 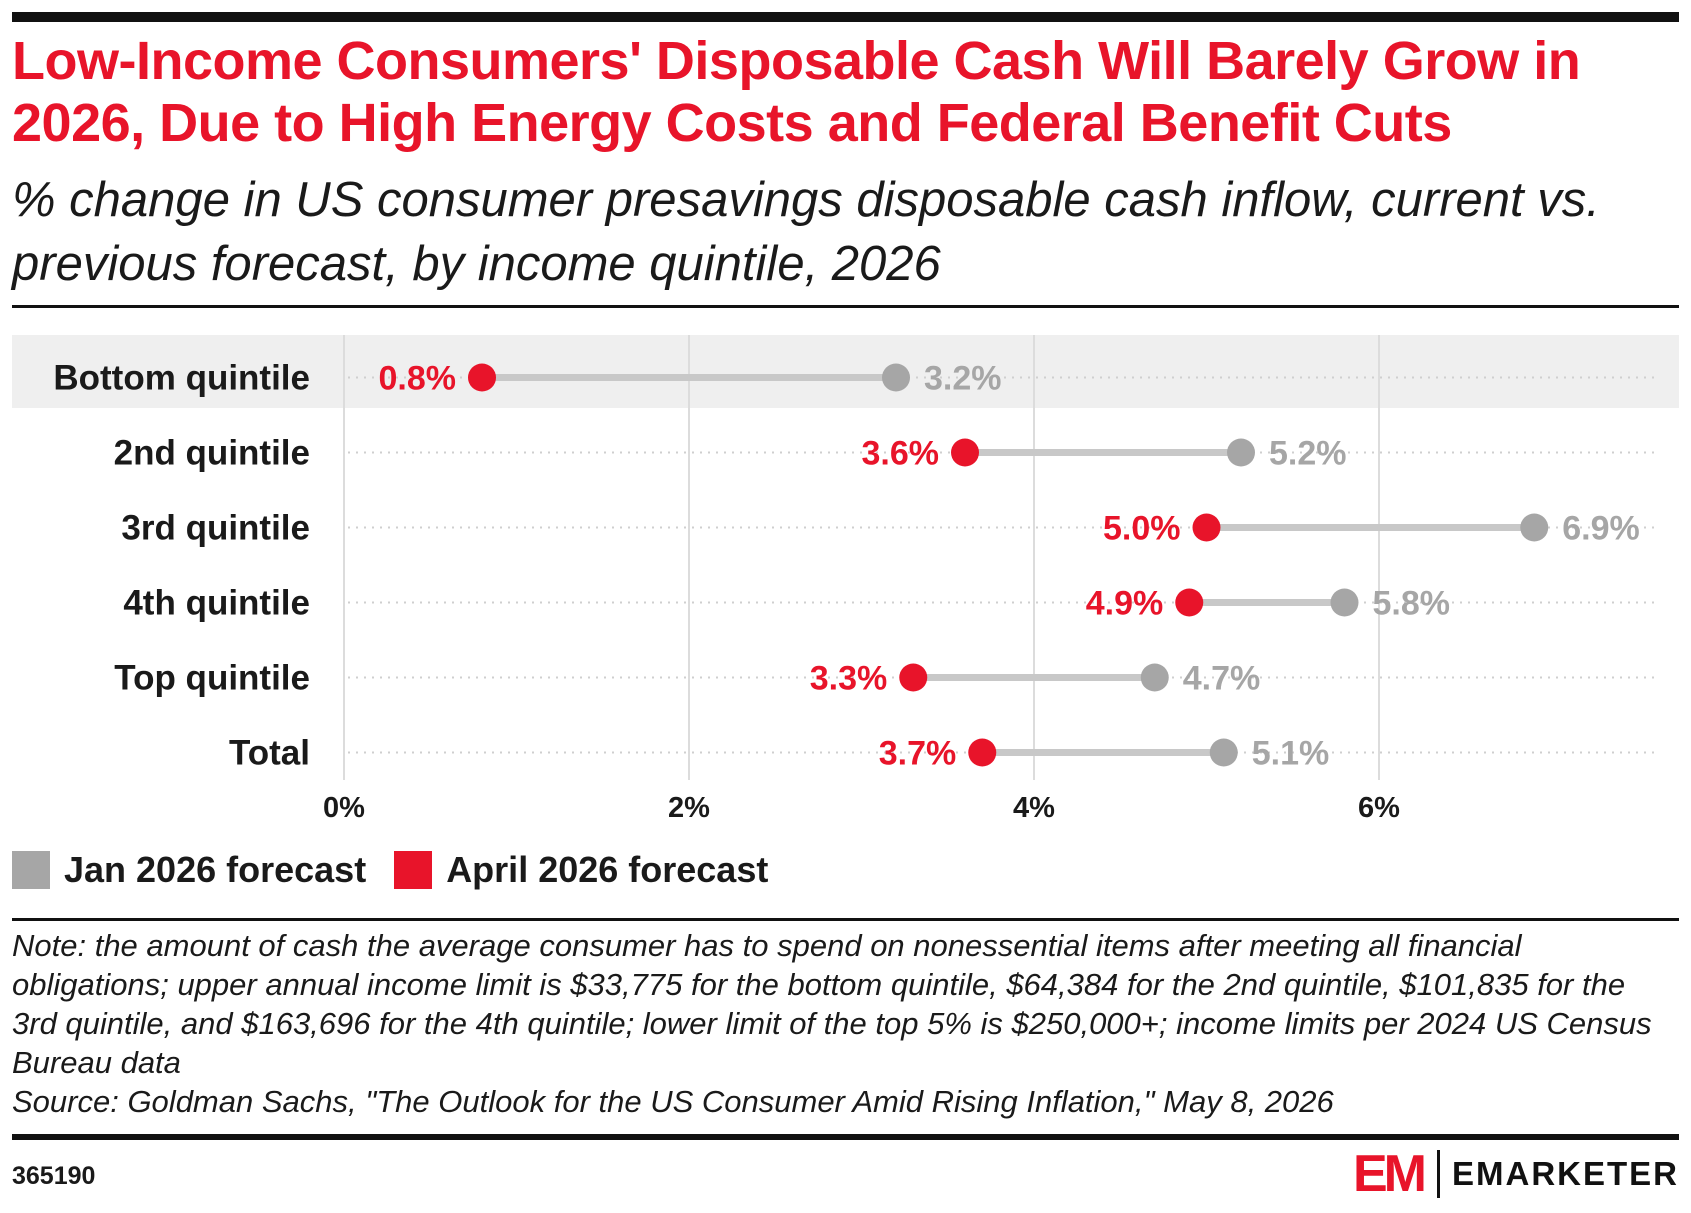 What do you see at coordinates (418, 379) in the screenshot?
I see `april-value-label: 0.8%` at bounding box center [418, 379].